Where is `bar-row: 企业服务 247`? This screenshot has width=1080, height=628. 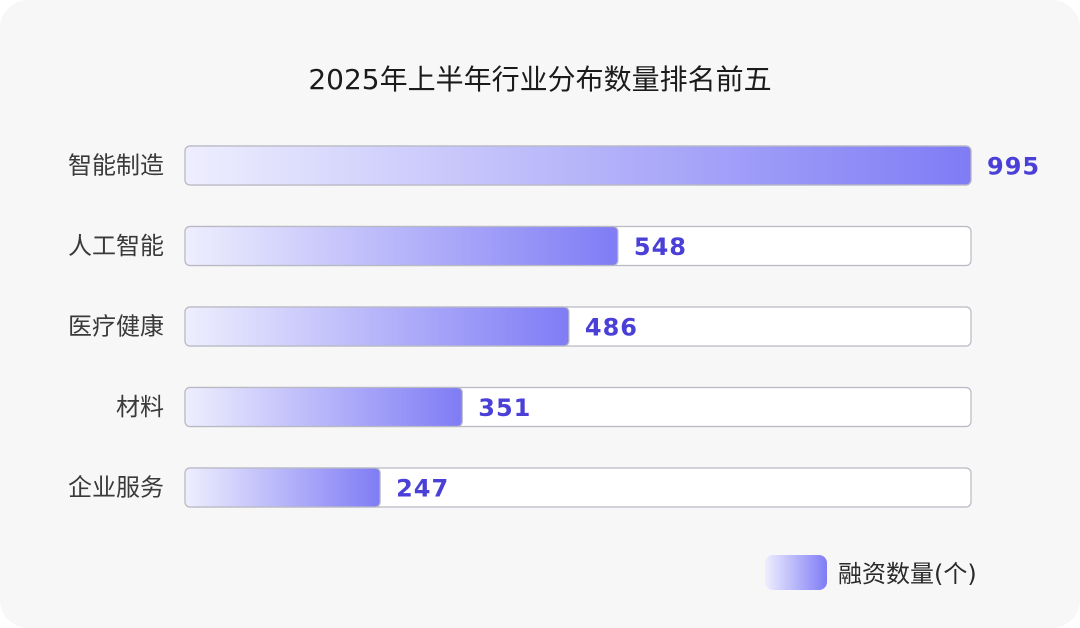 bar-row: 企业服务 247 is located at coordinates (520, 487).